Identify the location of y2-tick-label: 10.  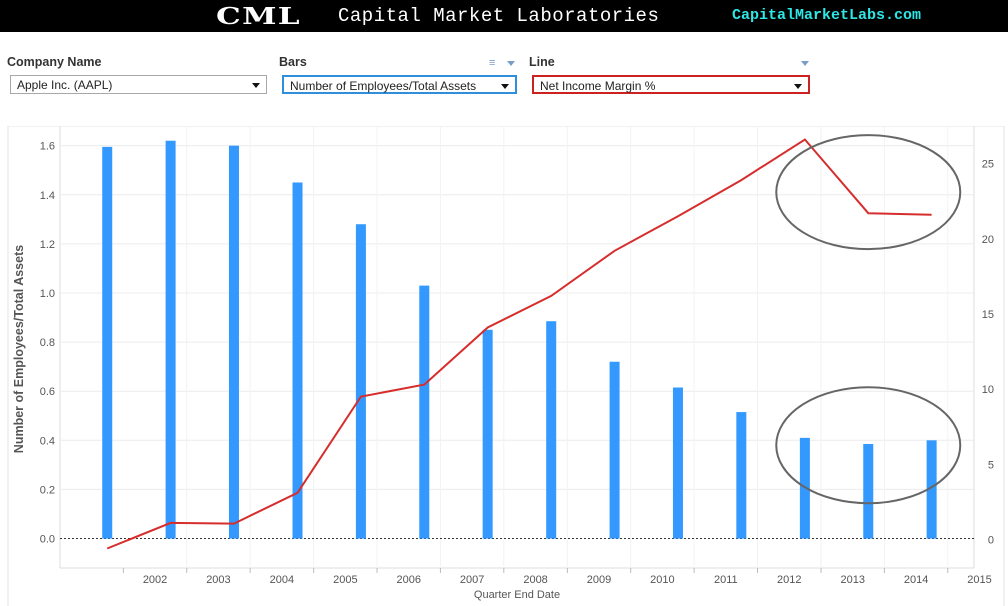
(988, 390).